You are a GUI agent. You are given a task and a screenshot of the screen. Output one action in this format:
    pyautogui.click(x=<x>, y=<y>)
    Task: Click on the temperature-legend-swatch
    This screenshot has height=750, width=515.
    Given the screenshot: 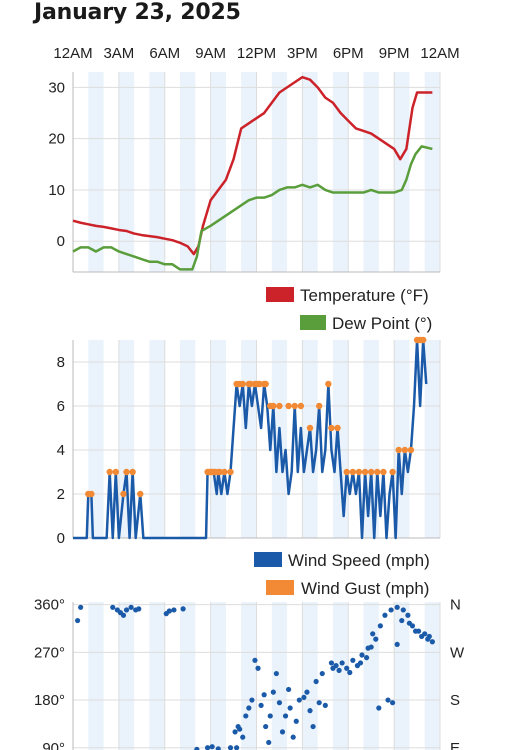 What is the action you would take?
    pyautogui.click(x=280, y=294)
    